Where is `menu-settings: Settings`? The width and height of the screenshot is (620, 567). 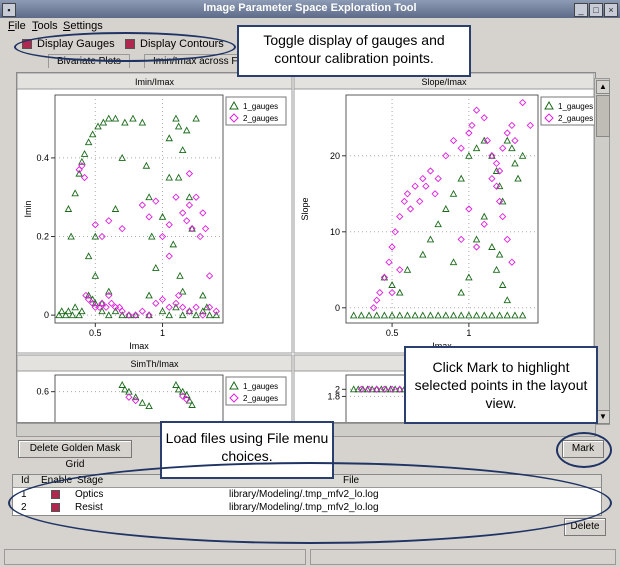
menu-settings: Settings is located at coordinates (83, 26).